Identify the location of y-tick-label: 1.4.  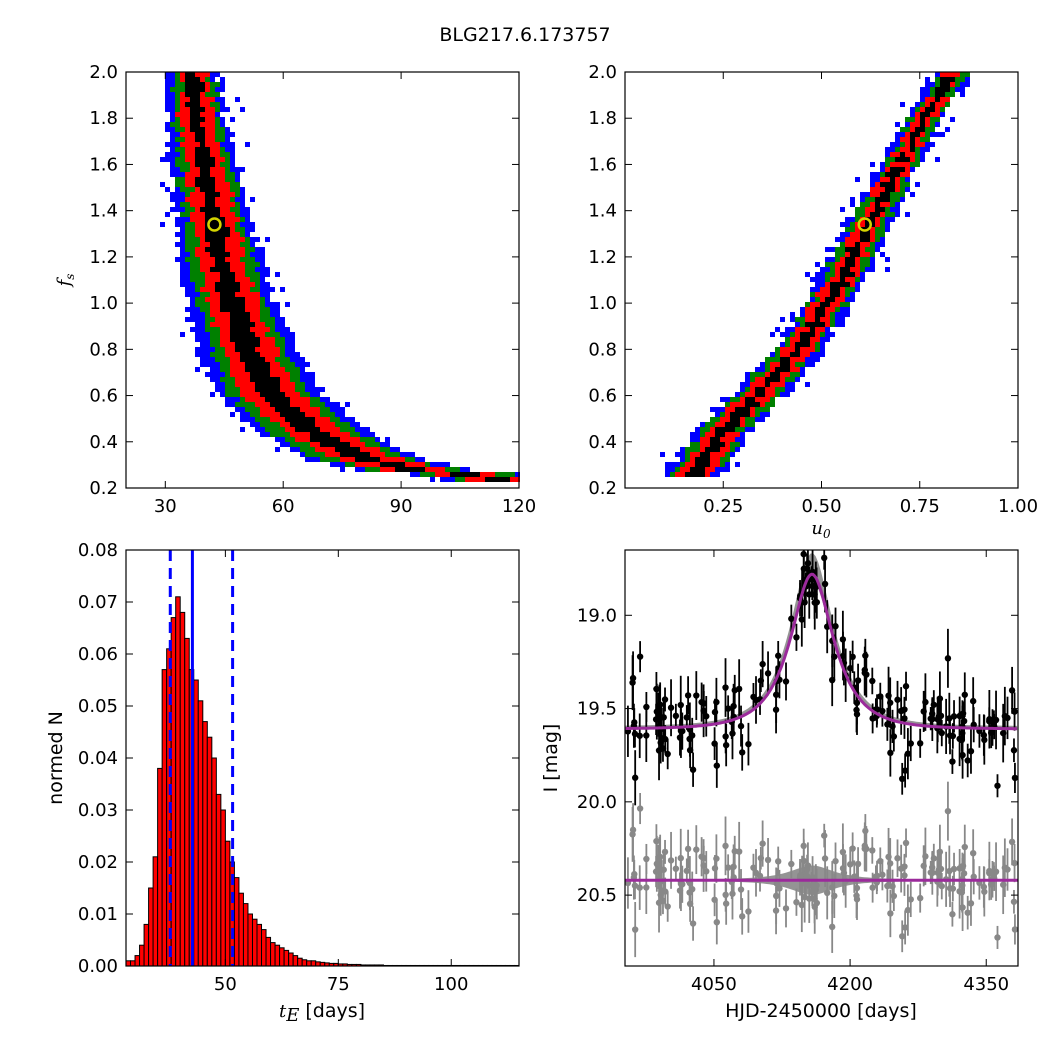
(103, 211).